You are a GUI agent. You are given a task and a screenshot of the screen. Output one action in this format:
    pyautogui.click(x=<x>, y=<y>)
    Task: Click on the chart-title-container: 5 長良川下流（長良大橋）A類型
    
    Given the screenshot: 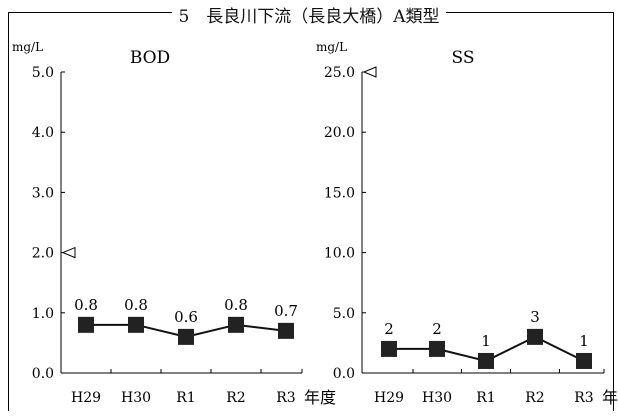 What is the action you would take?
    pyautogui.click(x=309, y=14)
    